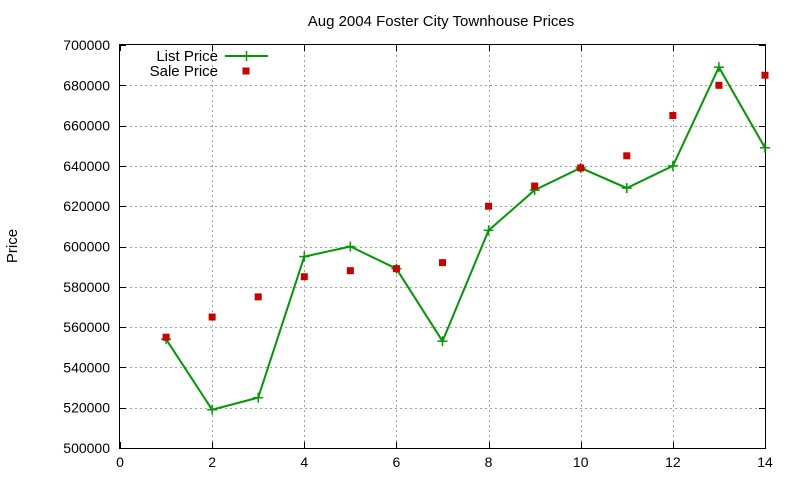 Image resolution: width=800 pixels, height=485 pixels. I want to click on x-tick-label: 6, so click(397, 462).